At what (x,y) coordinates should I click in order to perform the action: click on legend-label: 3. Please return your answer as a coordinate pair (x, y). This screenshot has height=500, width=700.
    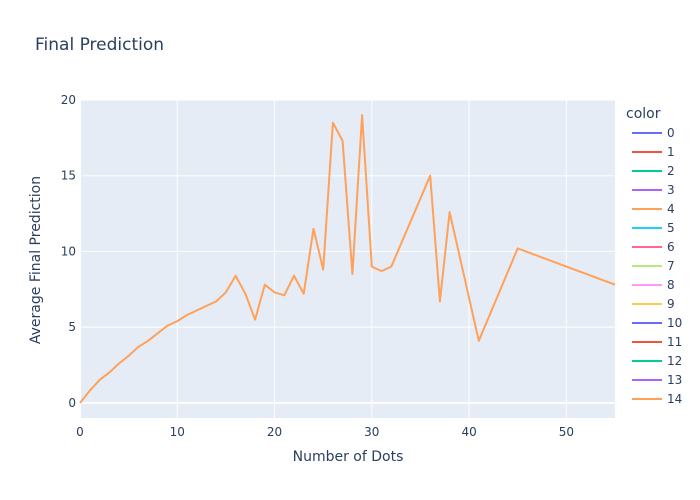
    Looking at the image, I should click on (671, 190).